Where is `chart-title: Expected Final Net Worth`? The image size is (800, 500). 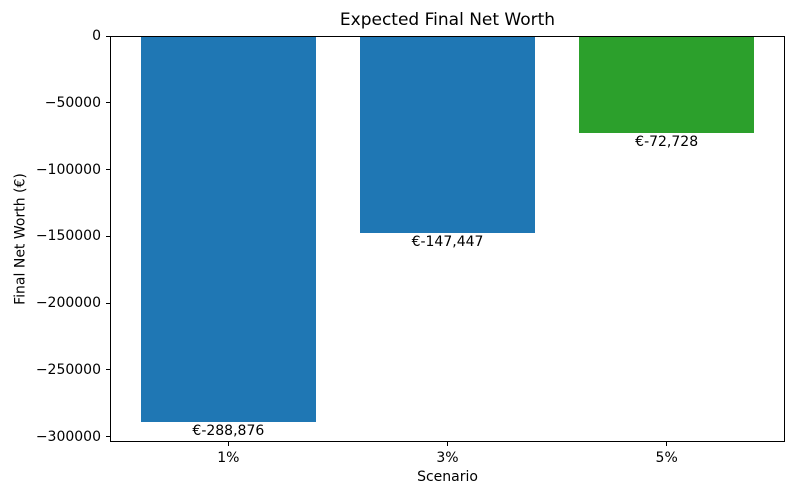 chart-title: Expected Final Net Worth is located at coordinates (447, 20).